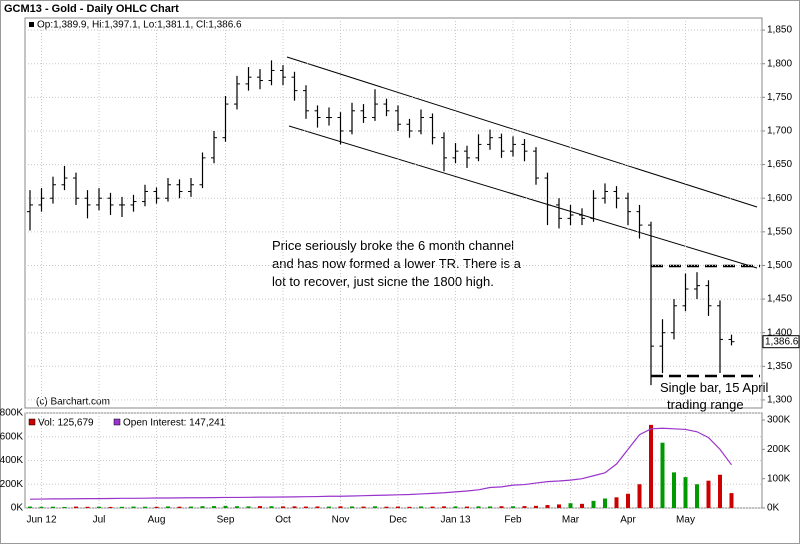 This screenshot has width=800, height=544. I want to click on credit: (c) Barchart.com, so click(73, 402).